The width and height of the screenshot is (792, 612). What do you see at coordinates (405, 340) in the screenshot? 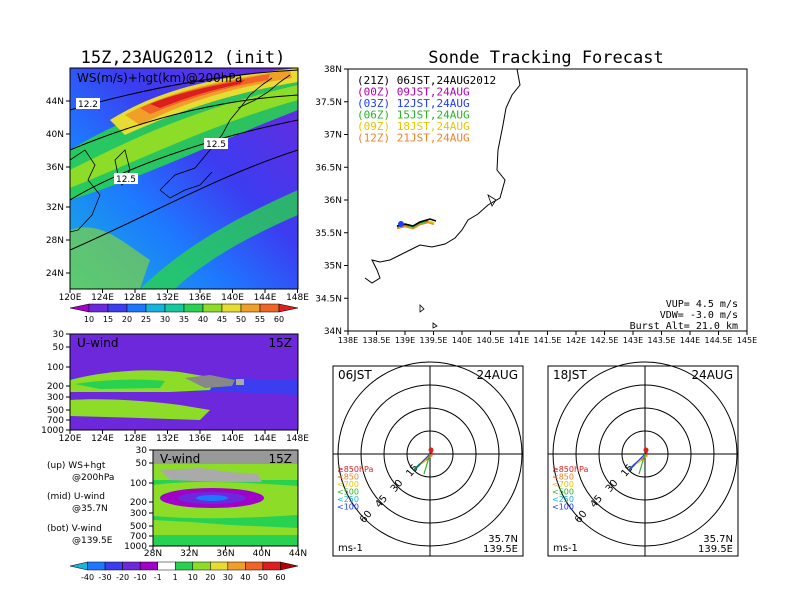
I see `lon-tick-label: 139E` at bounding box center [405, 340].